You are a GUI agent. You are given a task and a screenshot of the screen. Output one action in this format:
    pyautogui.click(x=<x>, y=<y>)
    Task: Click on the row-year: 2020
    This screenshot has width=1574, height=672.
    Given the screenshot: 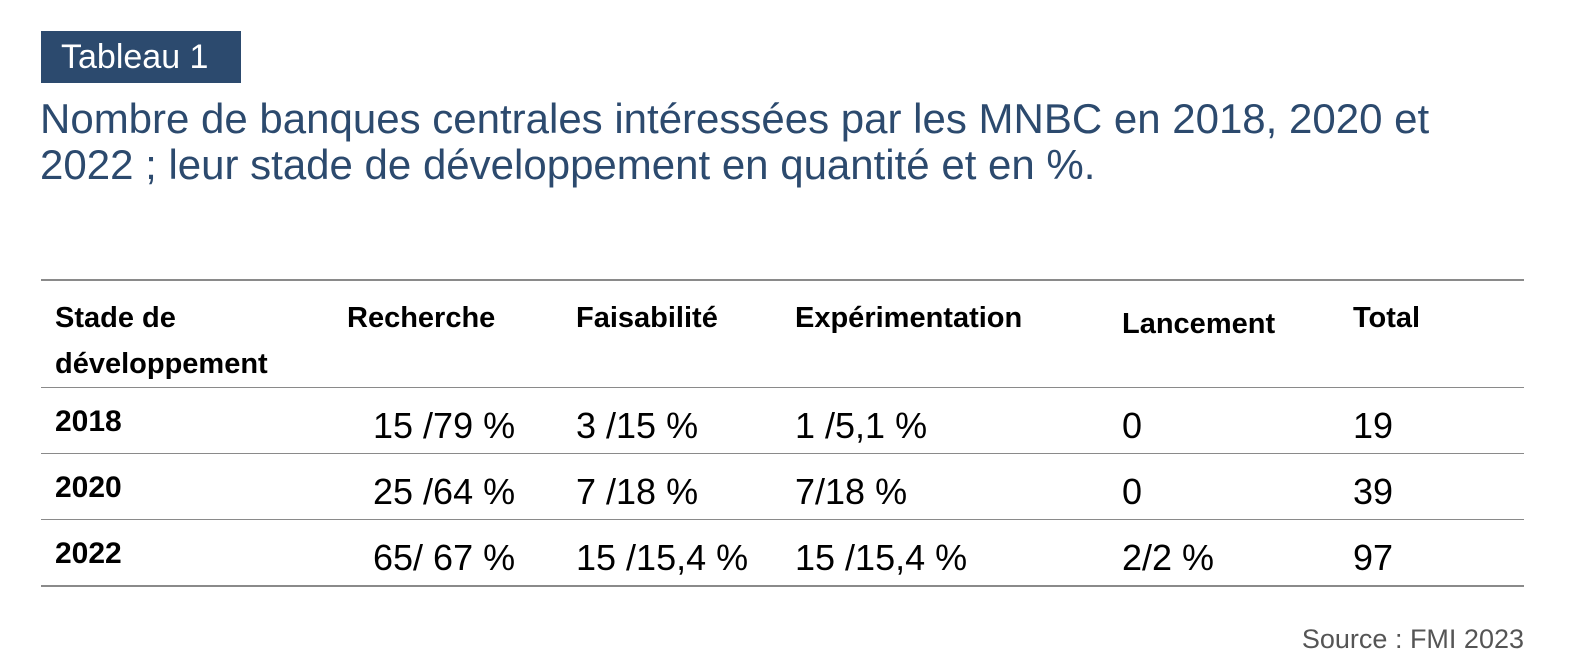 What is the action you would take?
    pyautogui.click(x=88, y=487)
    